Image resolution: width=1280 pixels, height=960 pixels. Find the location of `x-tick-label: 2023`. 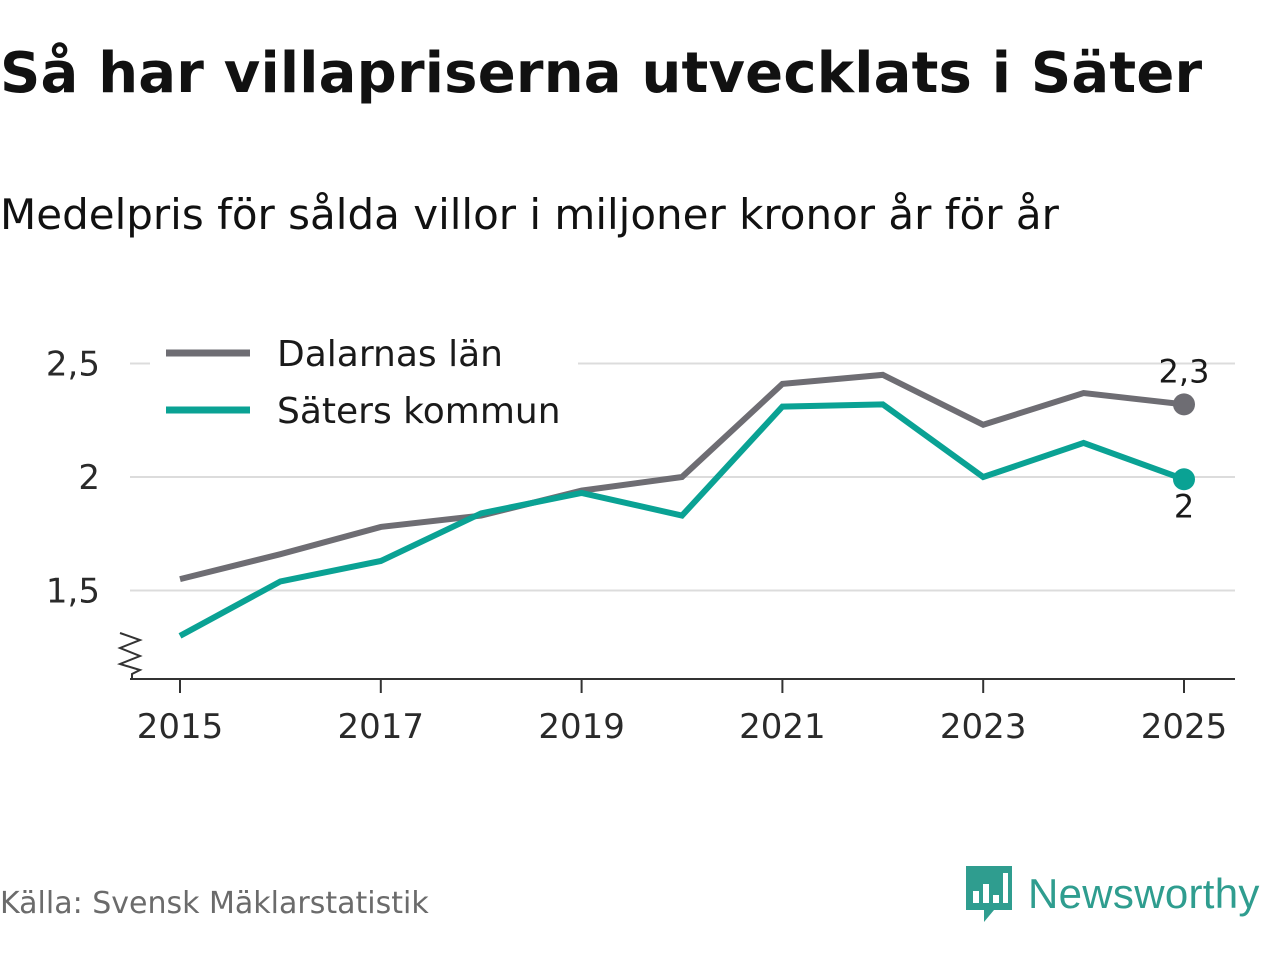

x-tick-label: 2023 is located at coordinates (983, 727).